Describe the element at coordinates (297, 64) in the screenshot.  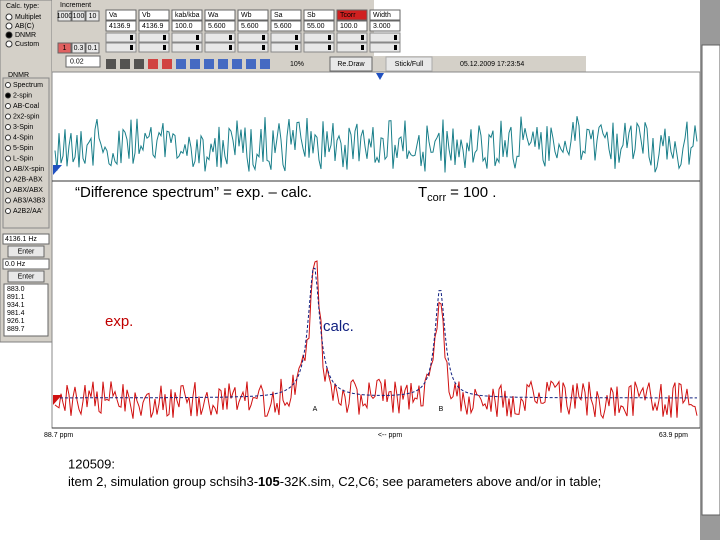
I see `toolbar-zoom: 10%` at that location.